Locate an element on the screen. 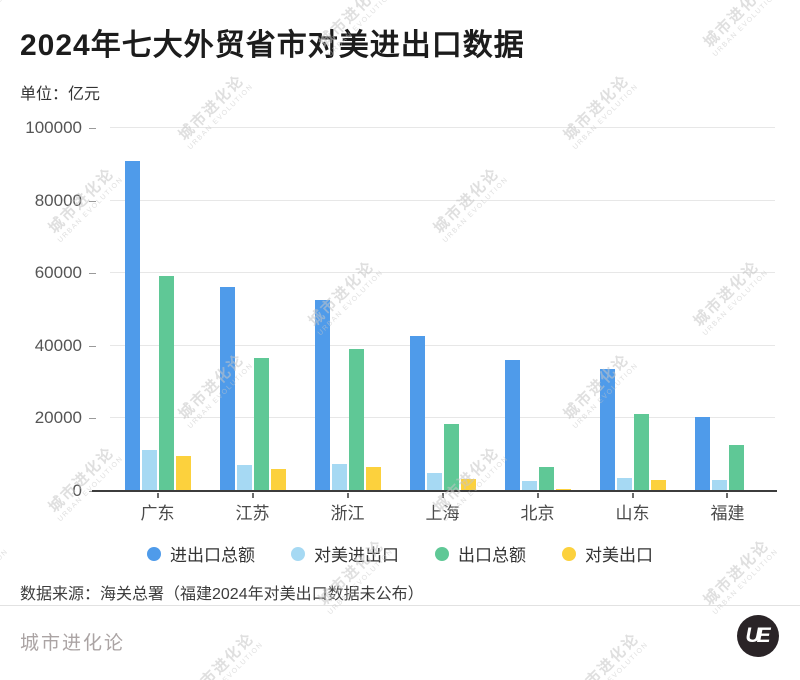 The width and height of the screenshot is (800, 680). x-axis-label: 北京 is located at coordinates (537, 513).